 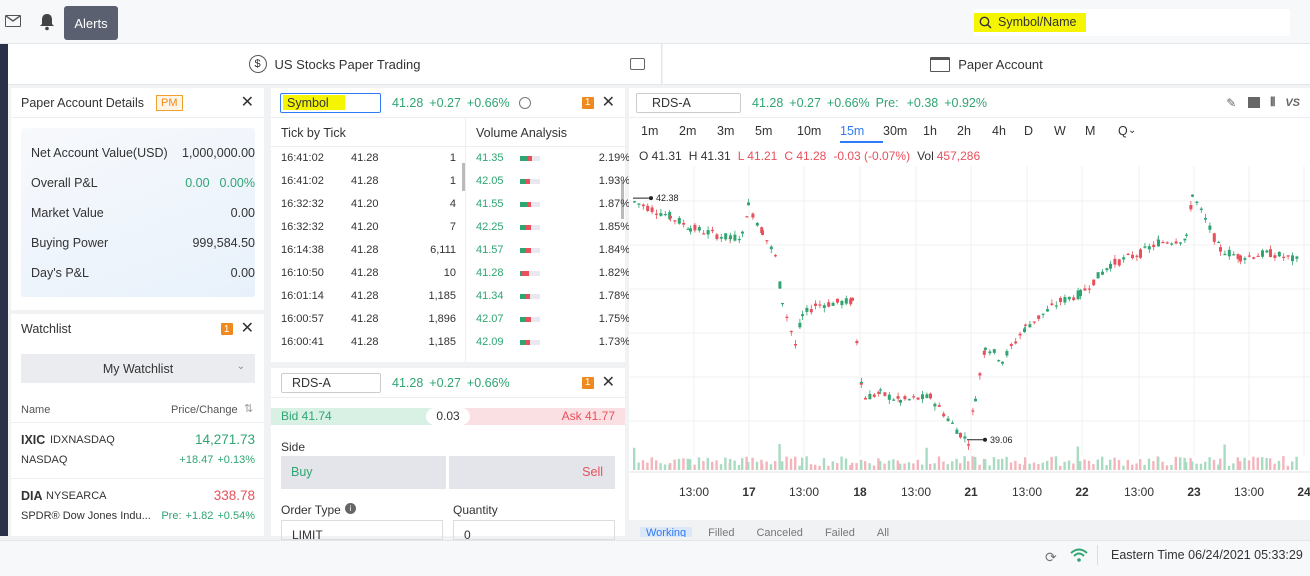 I want to click on tab-label: US Stocks Paper Trading, so click(x=347, y=64).